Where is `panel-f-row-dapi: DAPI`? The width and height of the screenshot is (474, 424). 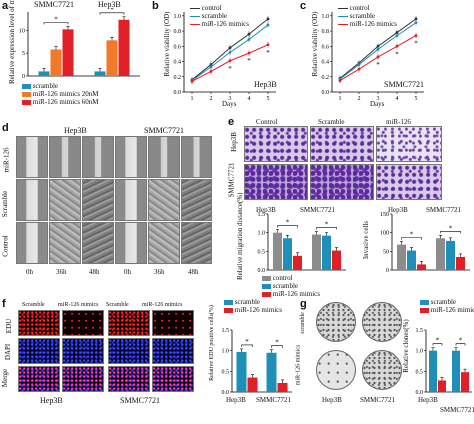
panel-f-row-dapi: DAPI is located at coordinates (8, 352).